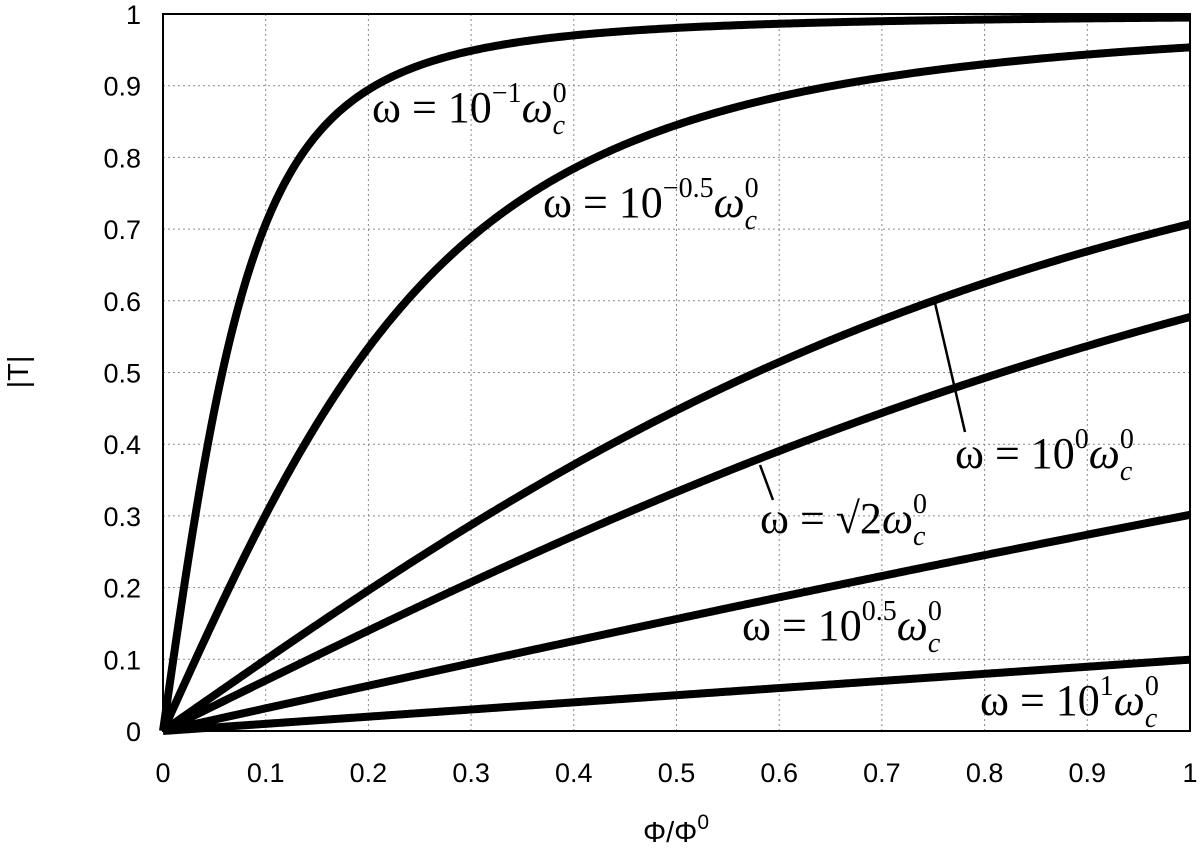 The width and height of the screenshot is (1200, 856). Describe the element at coordinates (122, 87) in the screenshot. I see `y-tick-label: 0.9` at that location.